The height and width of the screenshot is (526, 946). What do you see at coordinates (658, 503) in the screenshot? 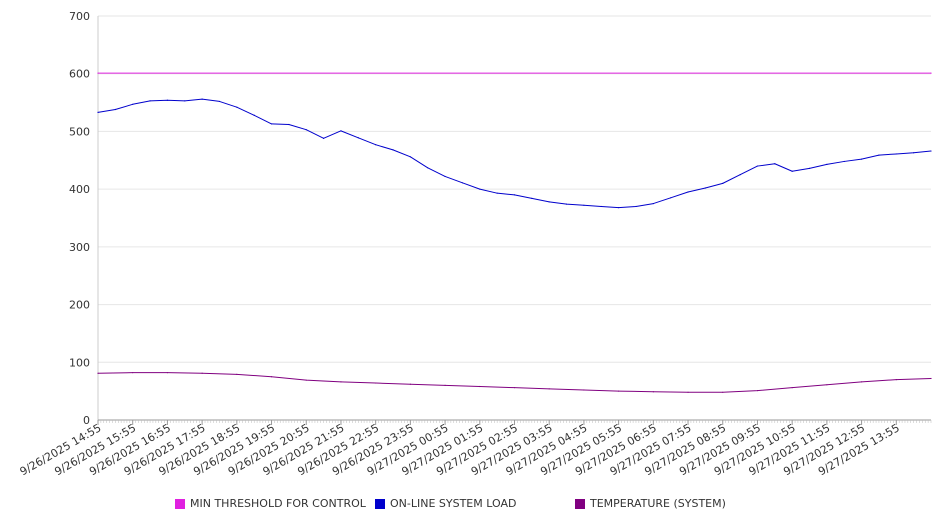
I see `legend-label-temperature: TEMPERATURE (SYSTEM)` at bounding box center [658, 503].